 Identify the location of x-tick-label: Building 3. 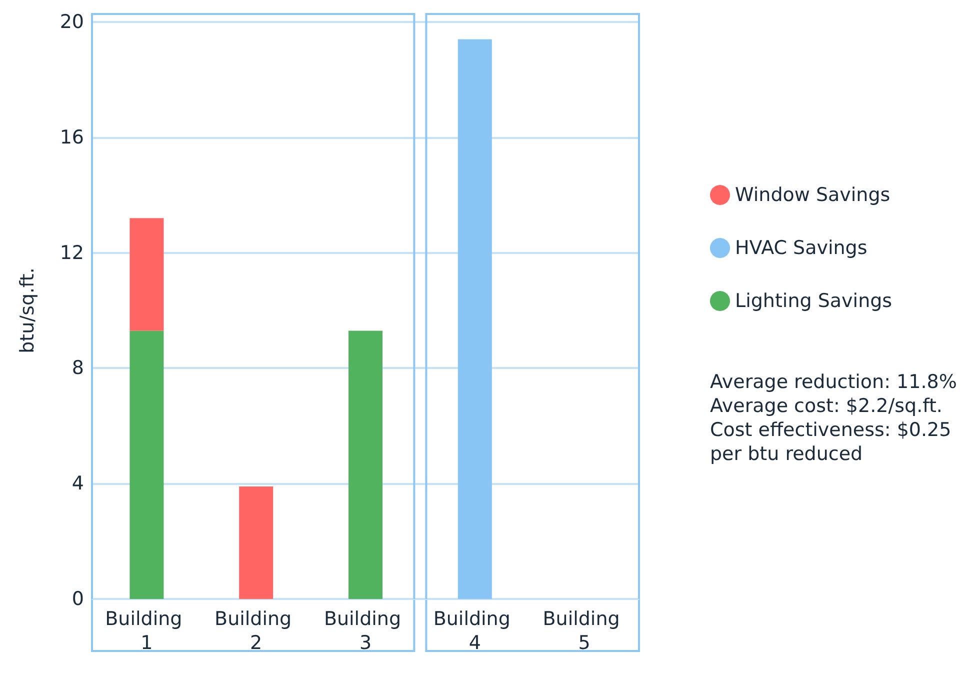
(366, 631).